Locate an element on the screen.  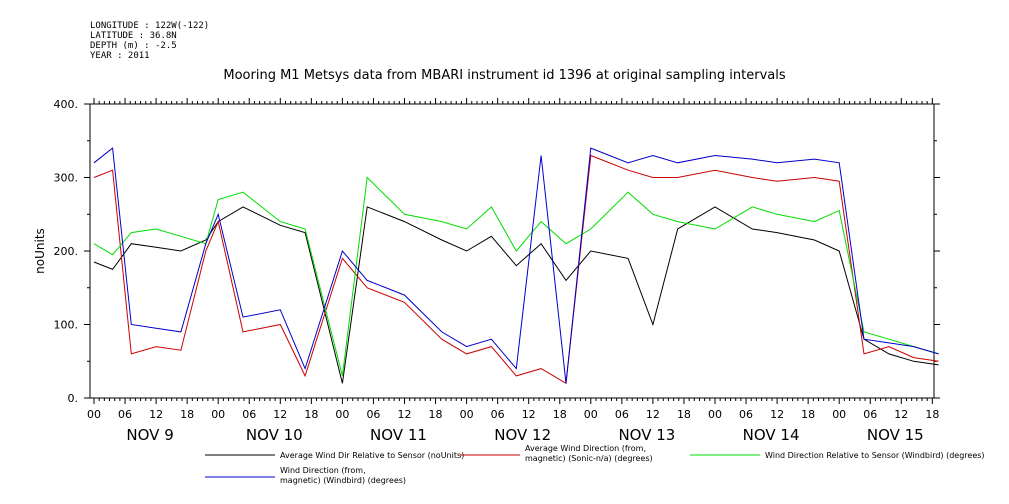
legend-label-2-line2: magnetic) (Sonic-n/a) (degrees) is located at coordinates (589, 458).